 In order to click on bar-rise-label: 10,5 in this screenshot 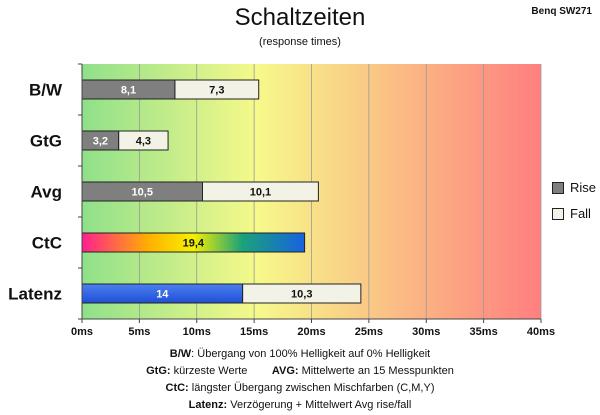, I will do `click(142, 193)`.